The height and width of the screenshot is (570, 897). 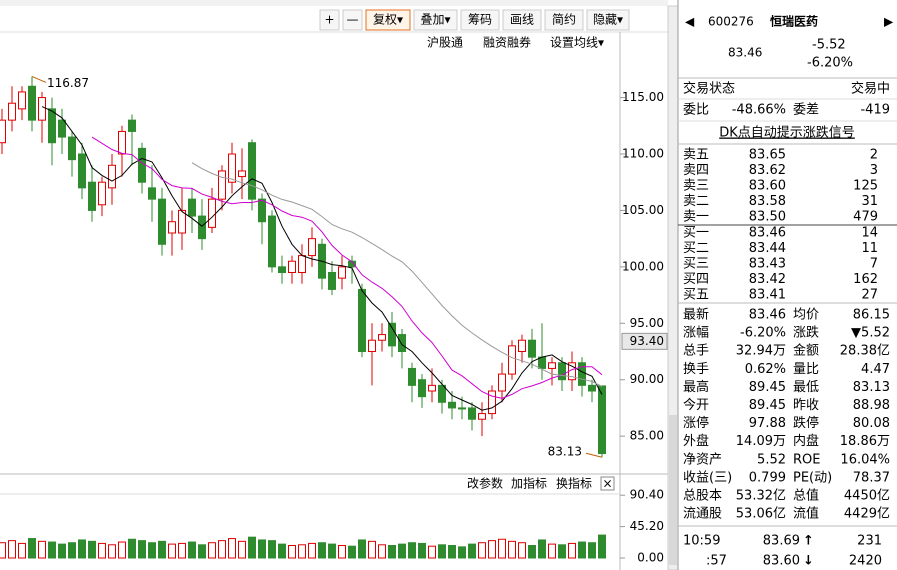 I want to click on scrollbar-thumb, so click(x=673, y=490).